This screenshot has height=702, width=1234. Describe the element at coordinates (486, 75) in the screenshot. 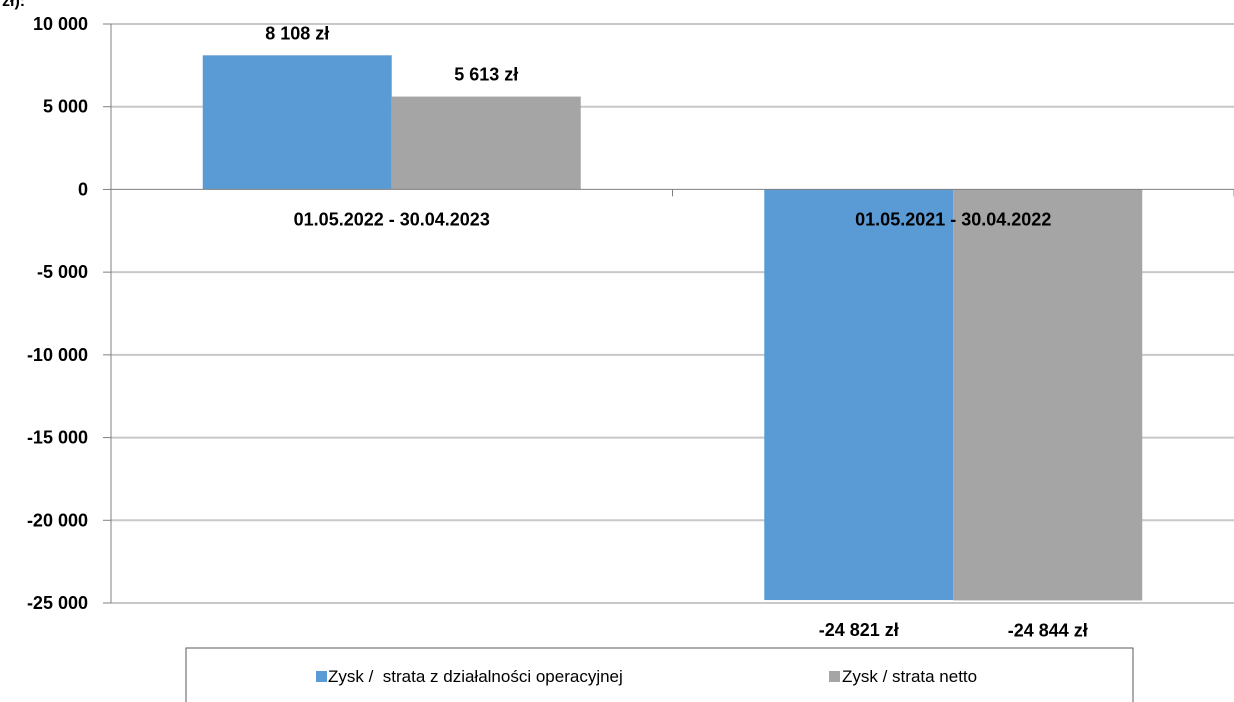

I see `data-label-net: 5 613 zł` at that location.